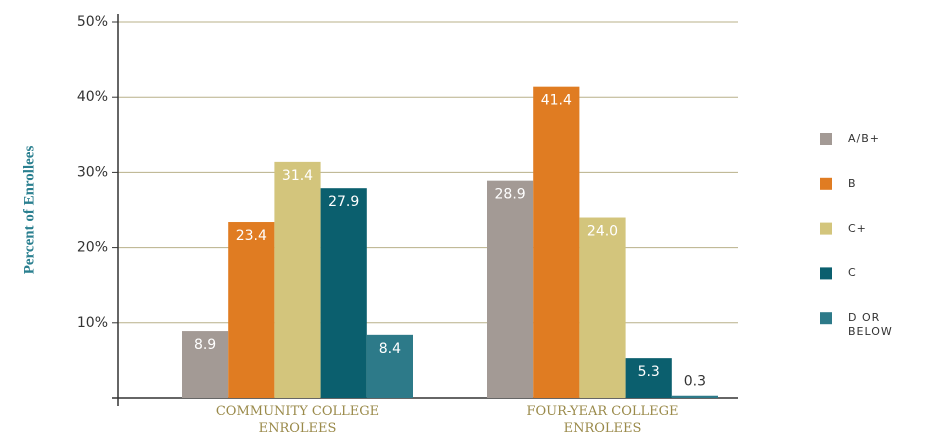  What do you see at coordinates (510, 195) in the screenshot?
I see `value-label: 28.9` at bounding box center [510, 195].